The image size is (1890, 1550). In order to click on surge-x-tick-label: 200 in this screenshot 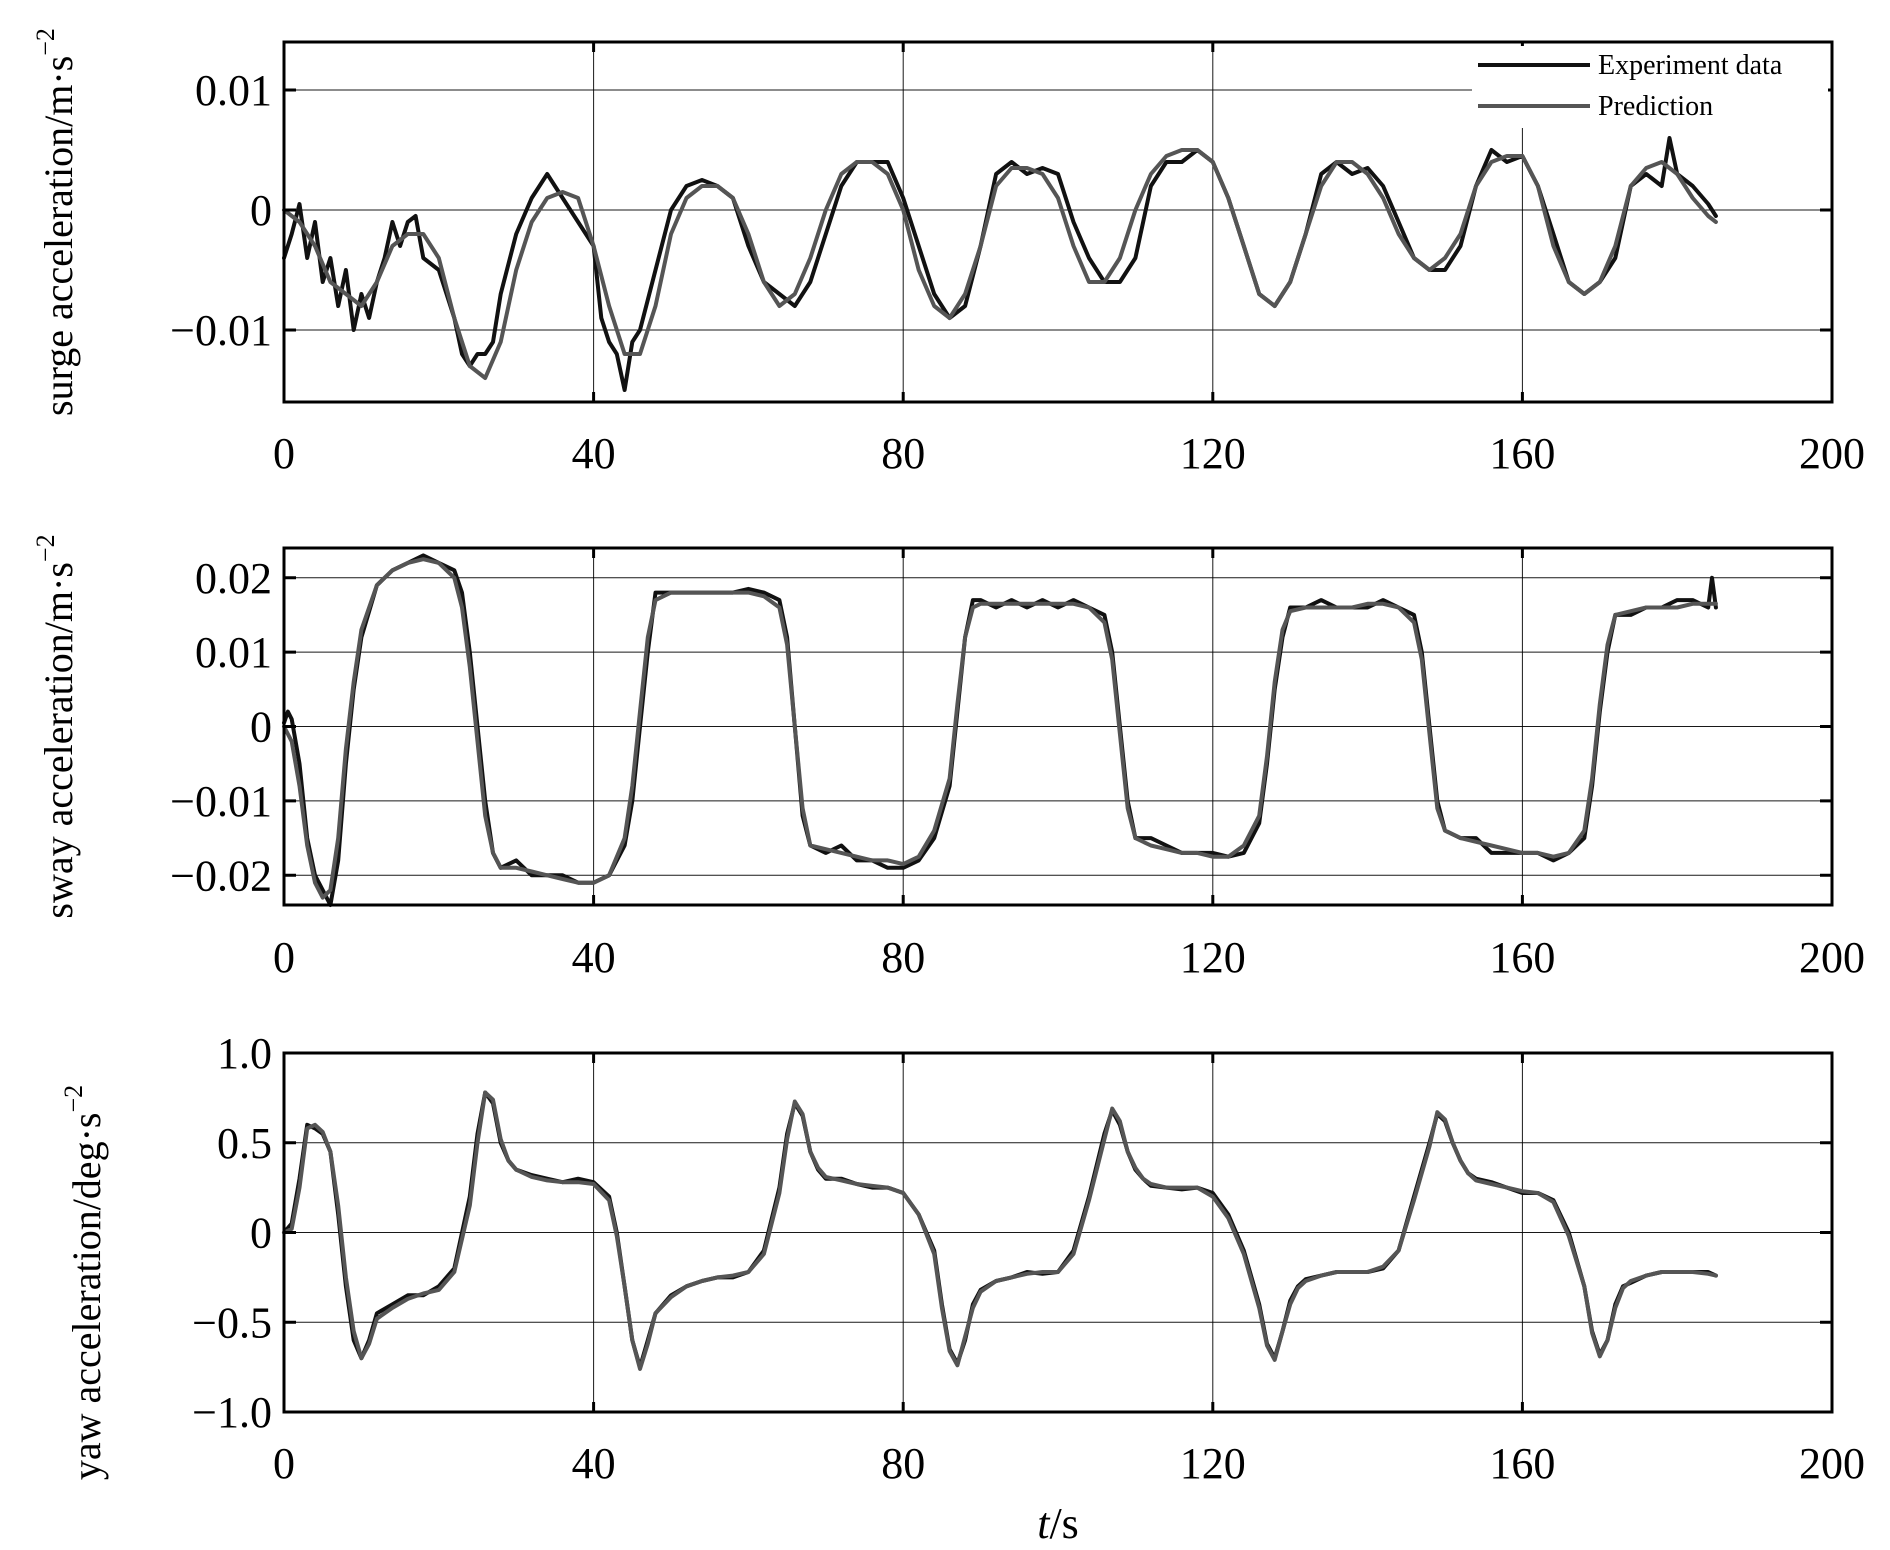, I will do `click(1832, 453)`.